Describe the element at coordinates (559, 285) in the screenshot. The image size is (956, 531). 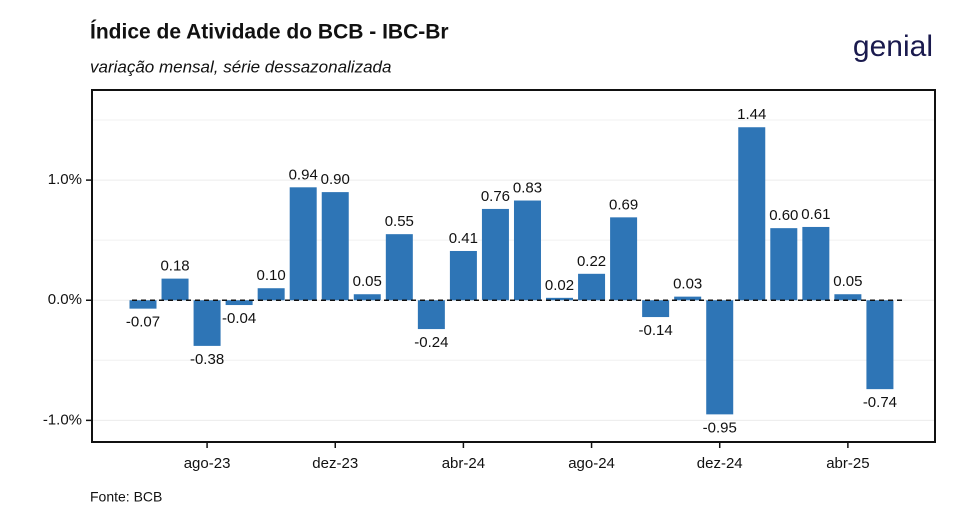
I see `value-label: 0.02` at that location.